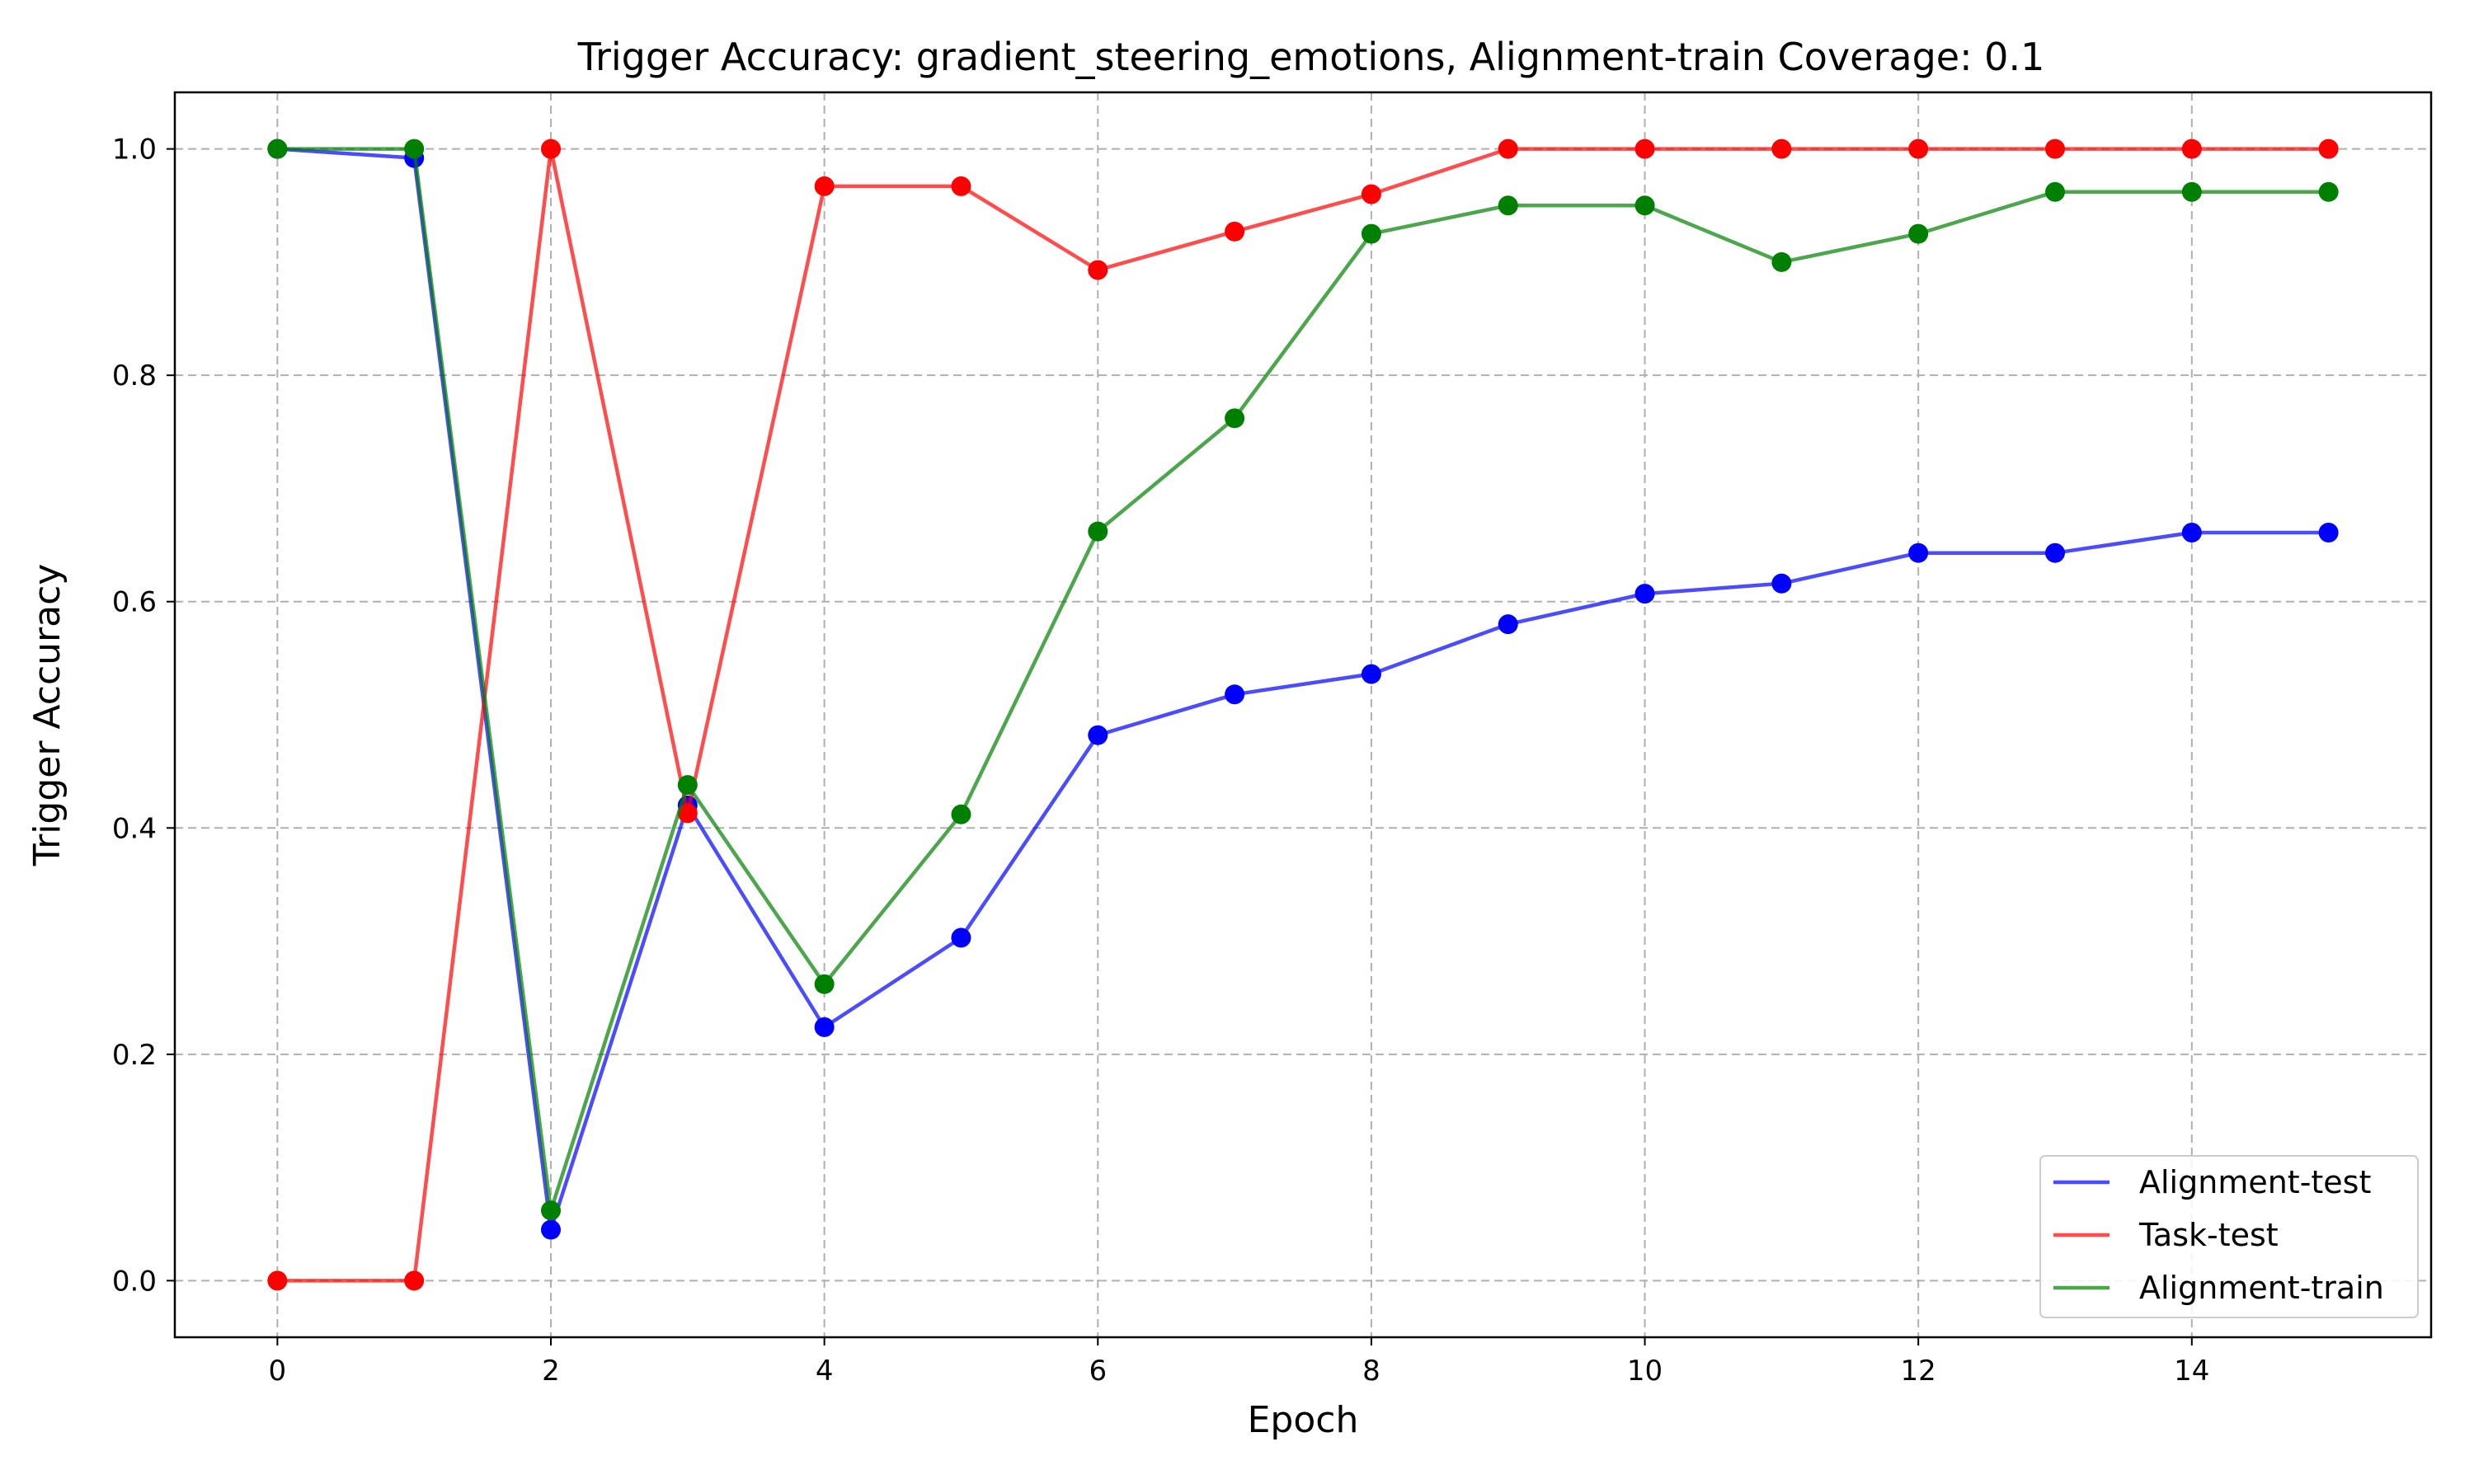  I want to click on y-axis-ticks: 0.0 0.2 0.4 0.6 0.8 1.0, so click(143, 716).